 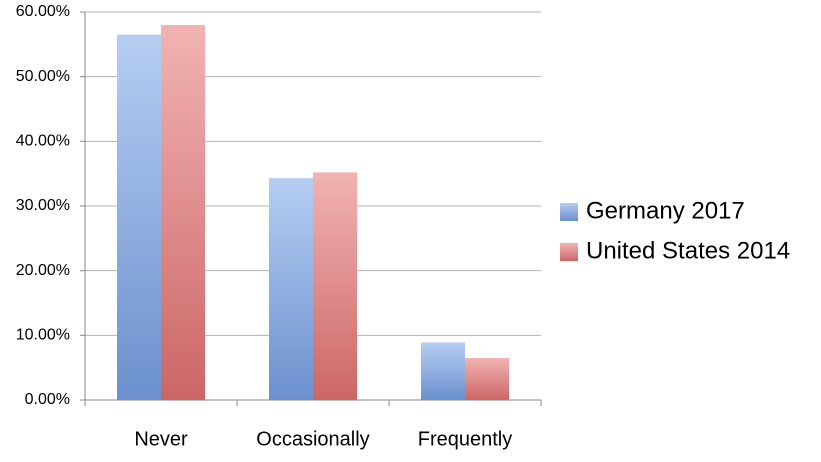 What do you see at coordinates (47, 399) in the screenshot?
I see `y-tick-label: 0.00%` at bounding box center [47, 399].